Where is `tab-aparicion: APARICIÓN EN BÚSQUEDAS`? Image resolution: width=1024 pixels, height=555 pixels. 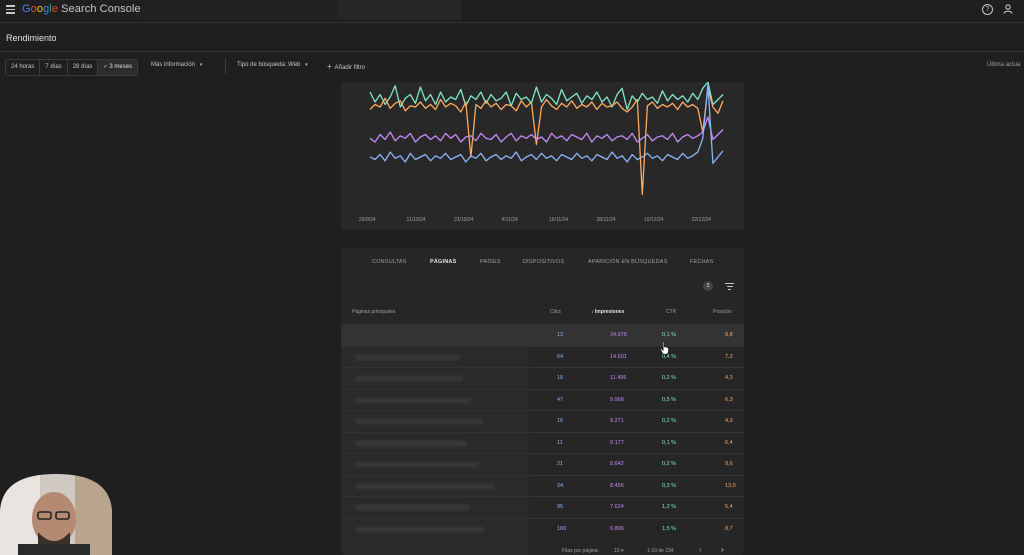 tab-aparicion: APARICIÓN EN BÚSQUEDAS is located at coordinates (628, 262).